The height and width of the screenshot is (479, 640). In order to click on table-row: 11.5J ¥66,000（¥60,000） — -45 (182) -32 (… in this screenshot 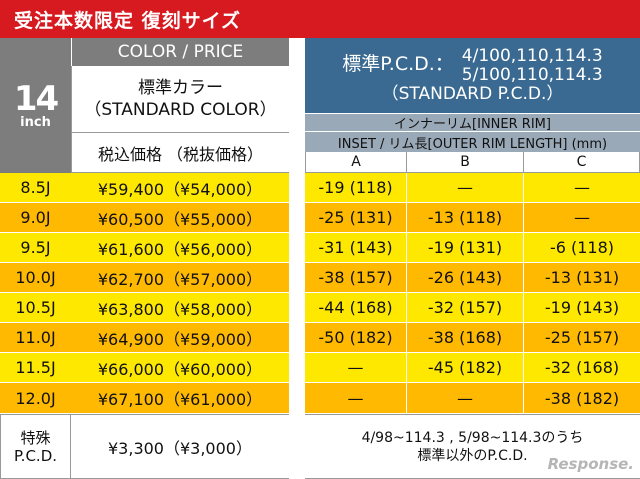, I will do `click(320, 368)`.